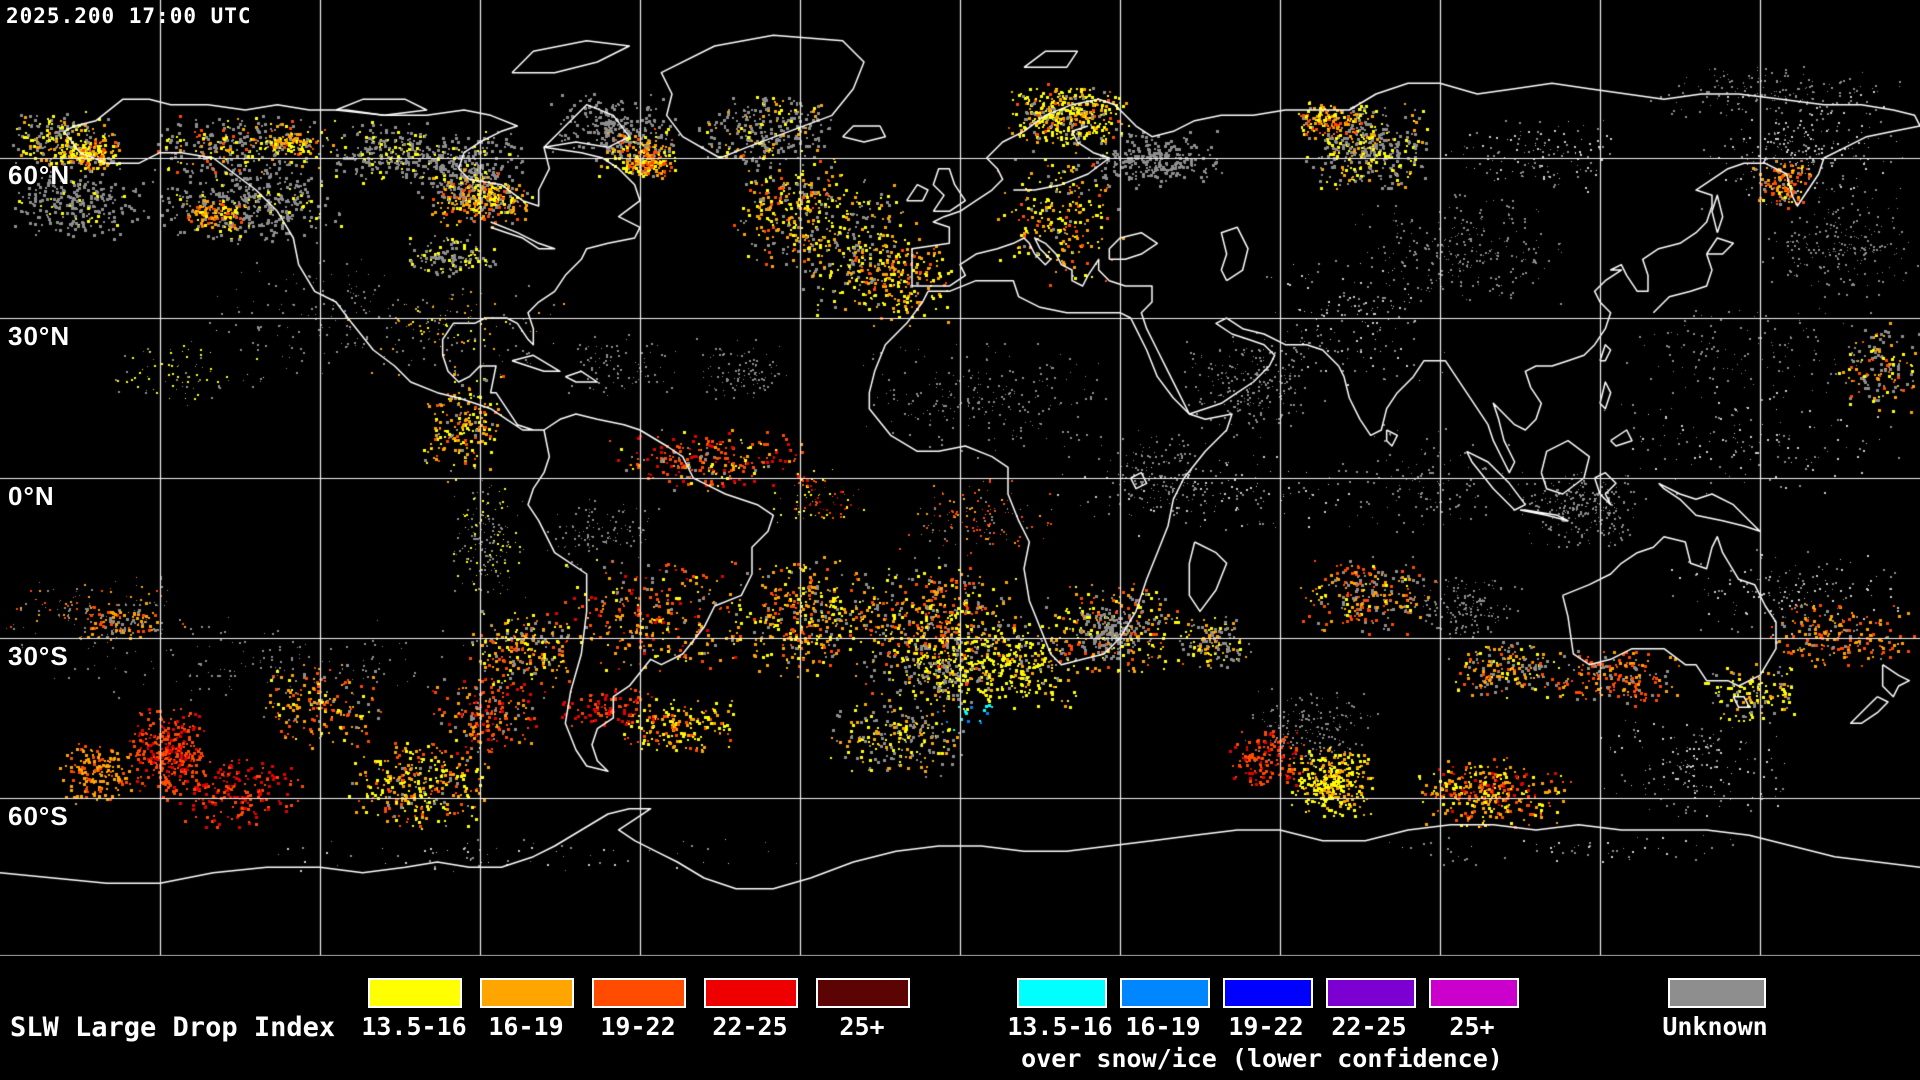 This screenshot has height=1080, width=1920. What do you see at coordinates (1262, 1058) in the screenshot?
I see `legend-caption-snow-ice: over snow/ice (lower confidence)` at bounding box center [1262, 1058].